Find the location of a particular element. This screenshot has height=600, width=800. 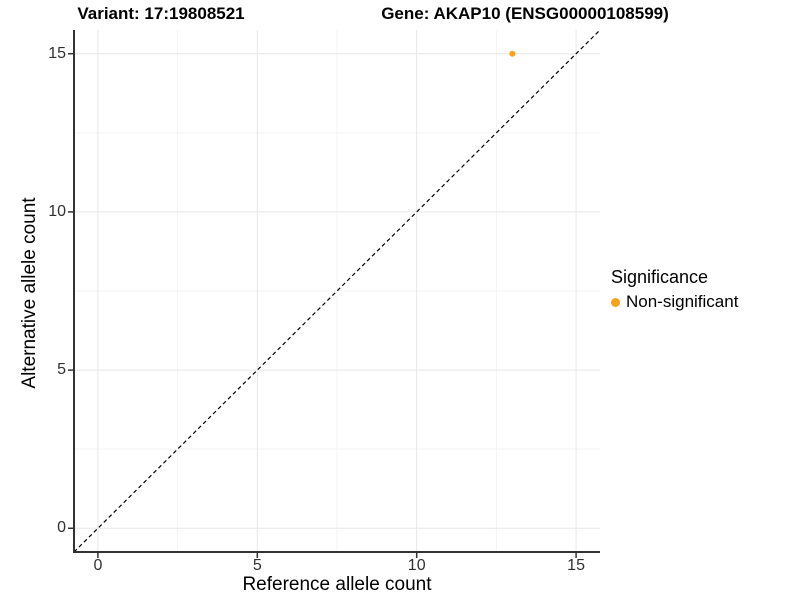

x-tick-label: 5 is located at coordinates (257, 565).